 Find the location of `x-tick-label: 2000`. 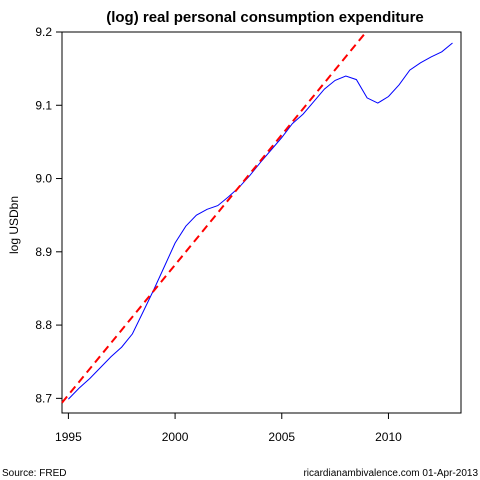

x-tick-label: 2000 is located at coordinates (175, 437).